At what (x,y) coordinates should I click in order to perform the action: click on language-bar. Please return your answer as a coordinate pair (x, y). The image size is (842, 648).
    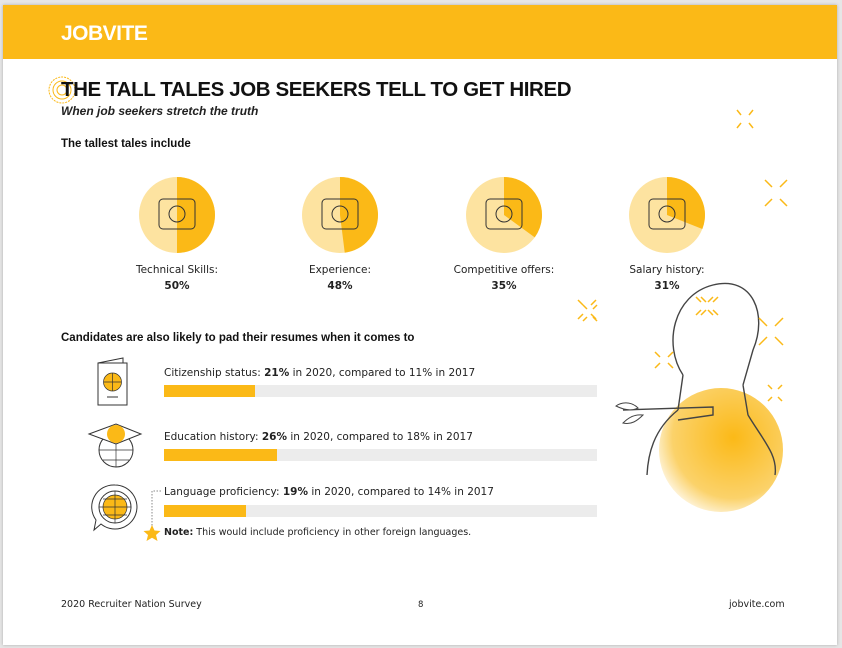
    Looking at the image, I should click on (380, 511).